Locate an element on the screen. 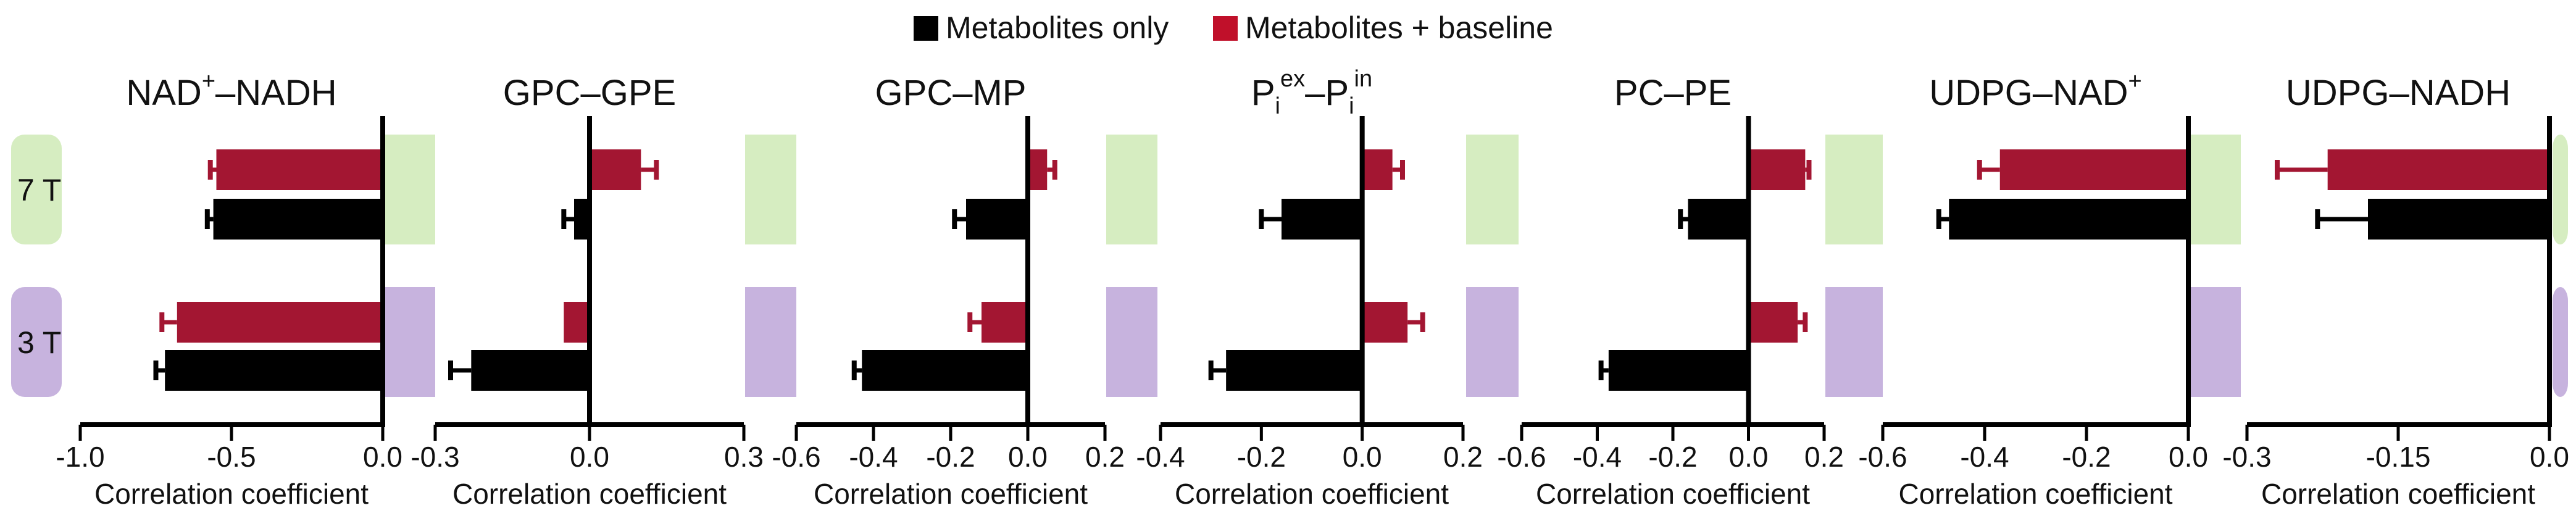  tick-label: -1.0 is located at coordinates (80, 457).